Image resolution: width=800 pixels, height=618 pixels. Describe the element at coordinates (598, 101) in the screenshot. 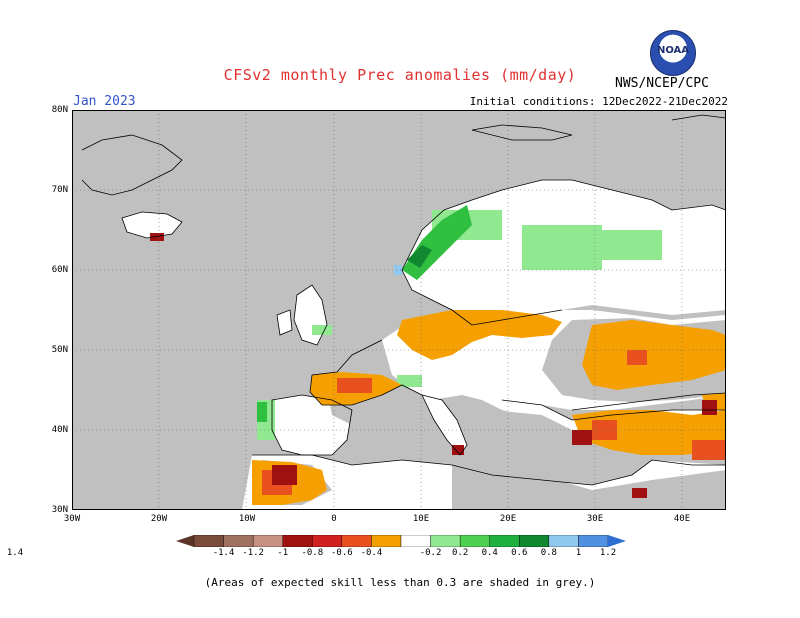

I see `initial-conditions: Initial conditions: 12Dec2022-21Dec2022` at that location.